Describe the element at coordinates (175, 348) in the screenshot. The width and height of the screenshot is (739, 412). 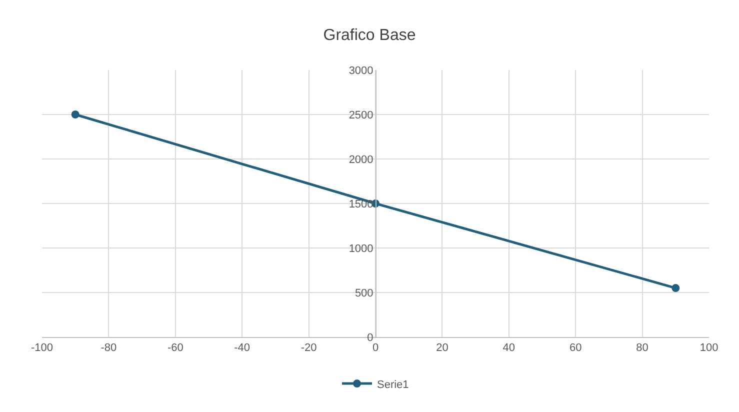
I see `x-tick-label: -60` at that location.